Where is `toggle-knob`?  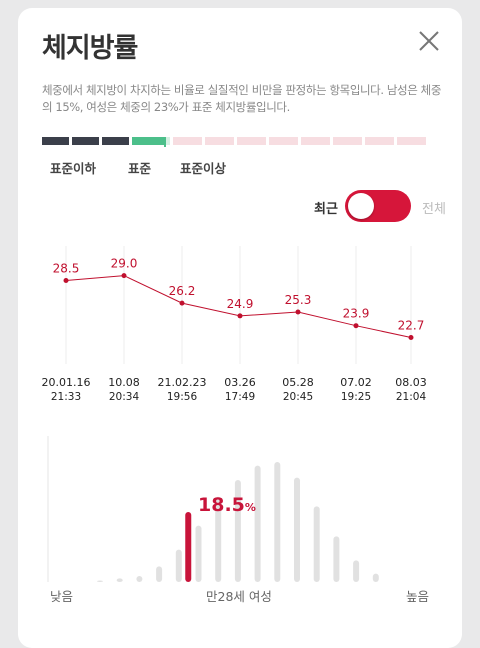
toggle-knob is located at coordinates (361, 206).